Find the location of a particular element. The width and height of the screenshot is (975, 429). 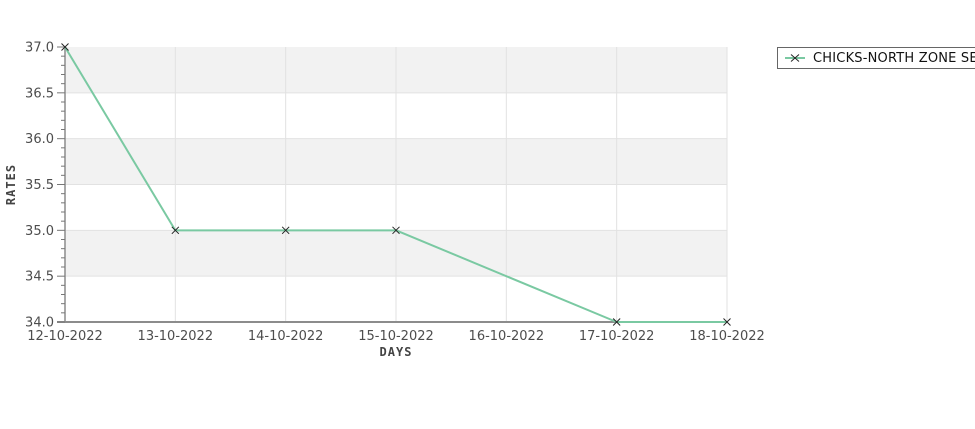

y-tick-label: 34.5 is located at coordinates (39, 277).